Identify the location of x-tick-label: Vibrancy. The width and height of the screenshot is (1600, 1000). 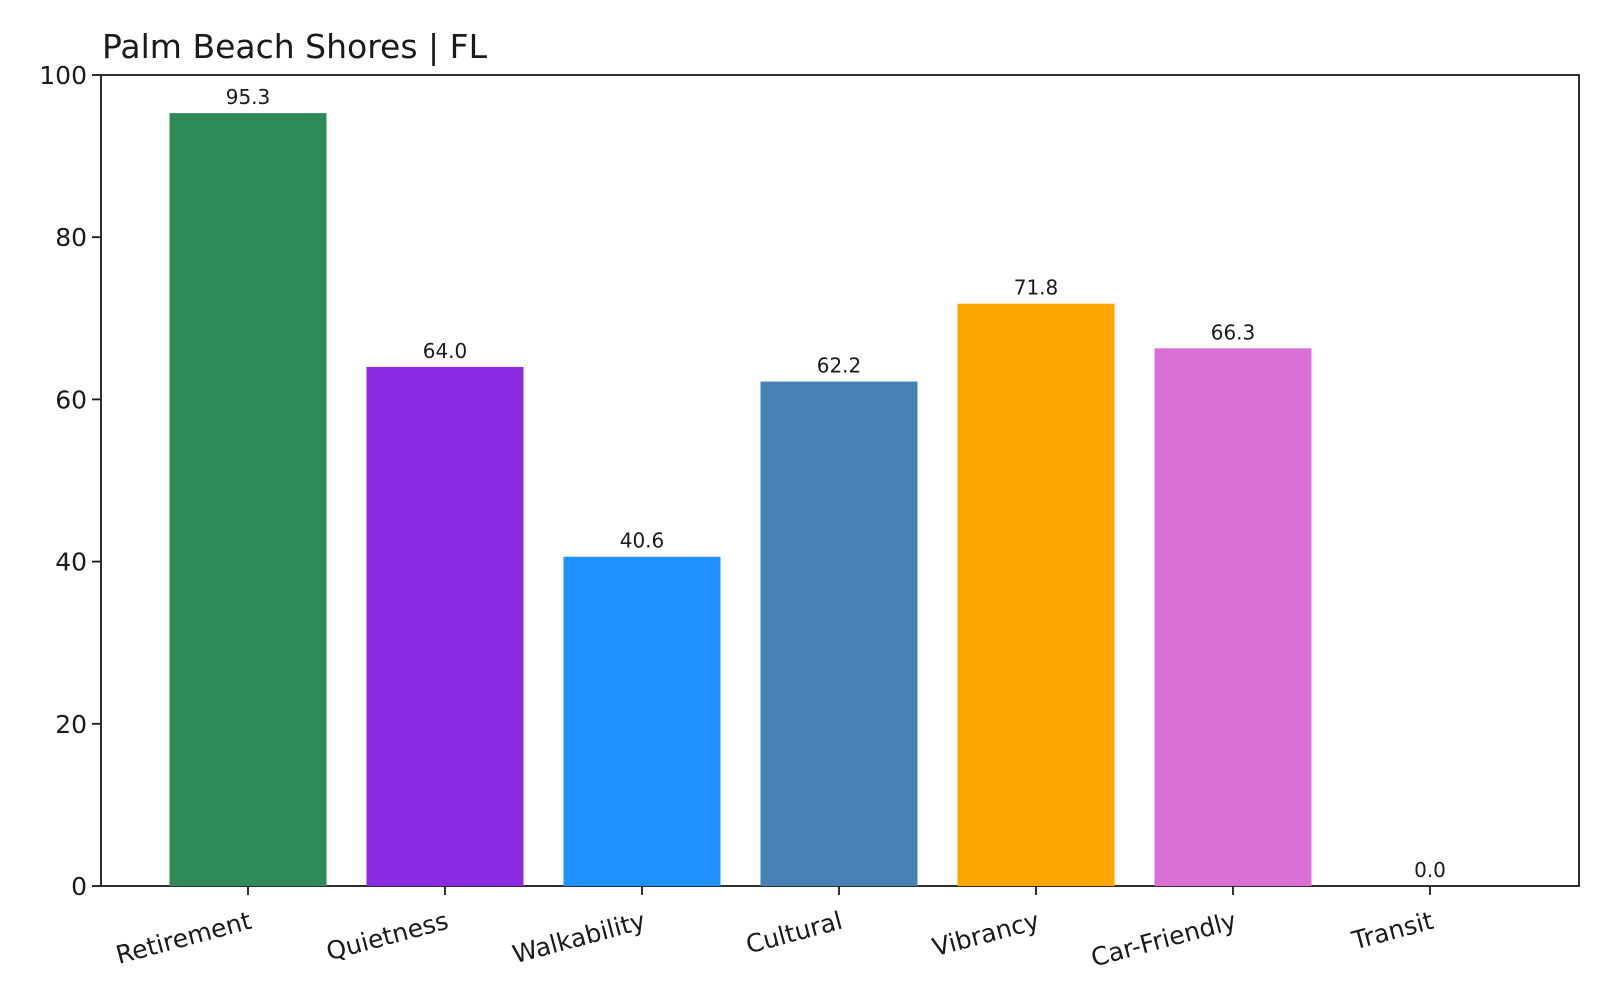
(985, 934).